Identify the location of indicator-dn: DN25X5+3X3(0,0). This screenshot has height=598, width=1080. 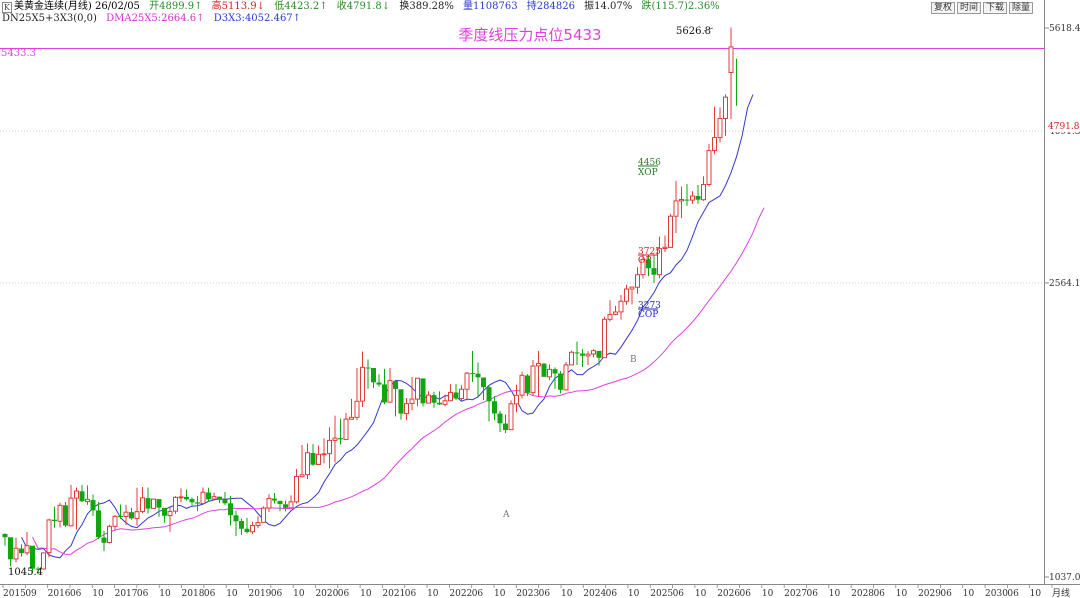
(49, 18).